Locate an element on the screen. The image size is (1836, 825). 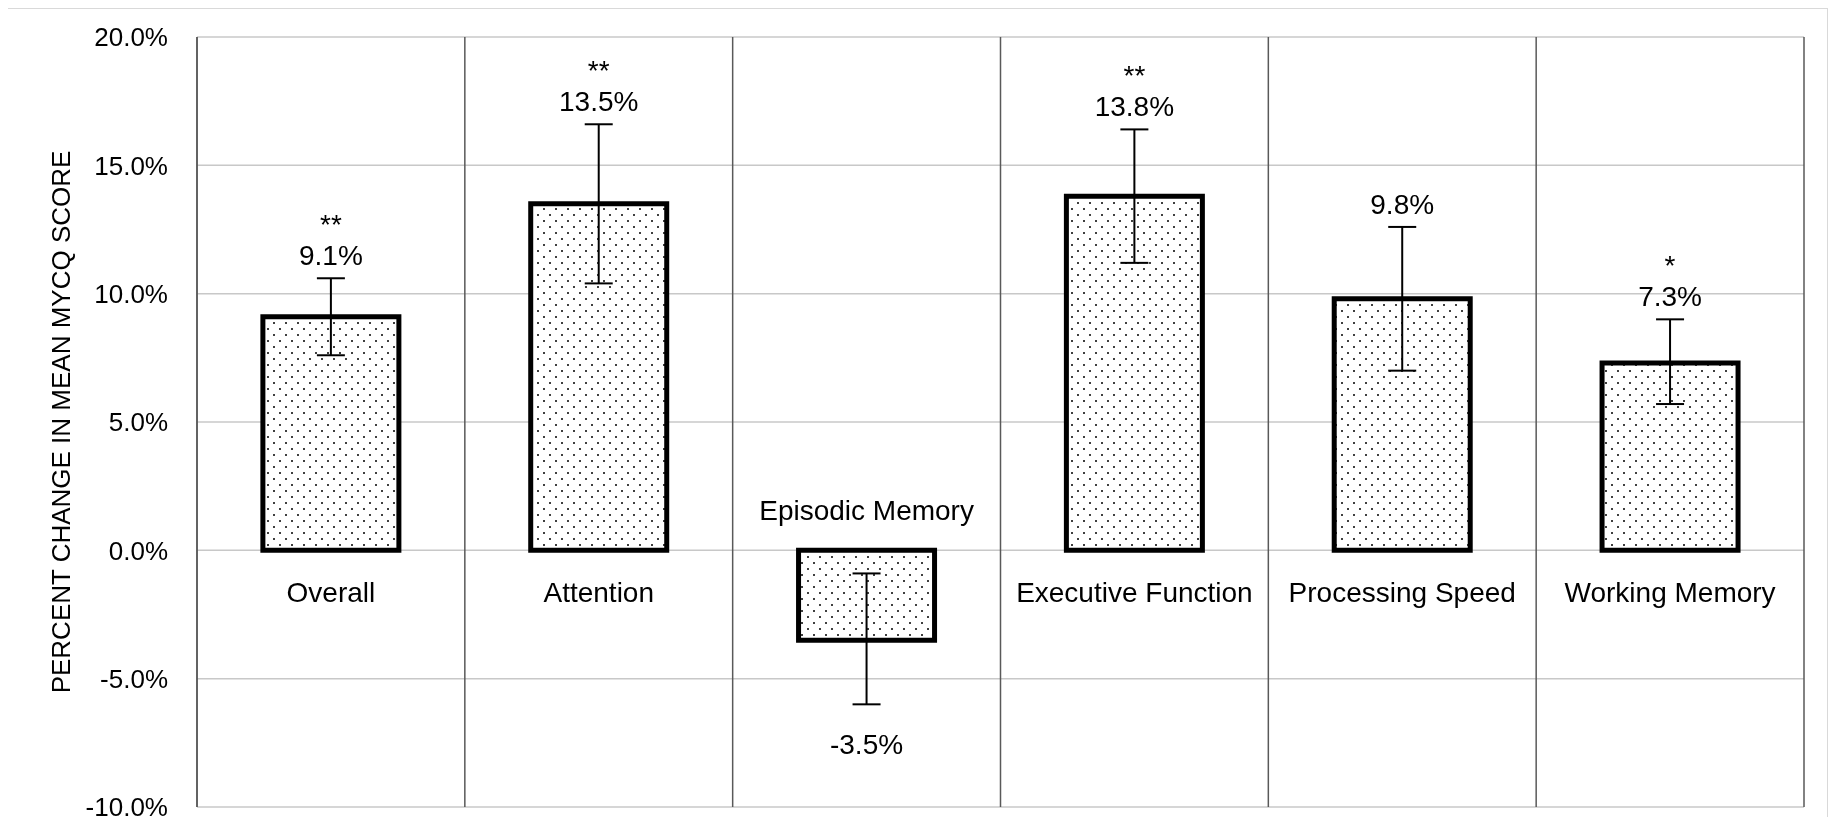
y-tick-label: 0.0% is located at coordinates (138, 550).